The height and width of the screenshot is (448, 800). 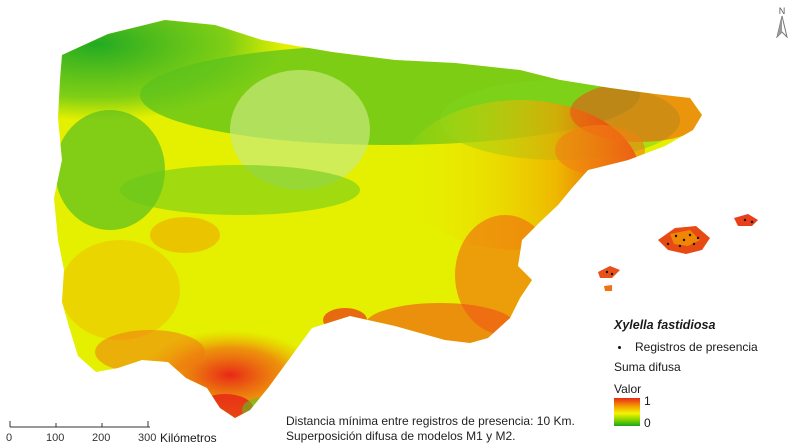 What do you see at coordinates (81, 438) in the screenshot?
I see `scale-bar-ticks: 0 100 200 300` at bounding box center [81, 438].